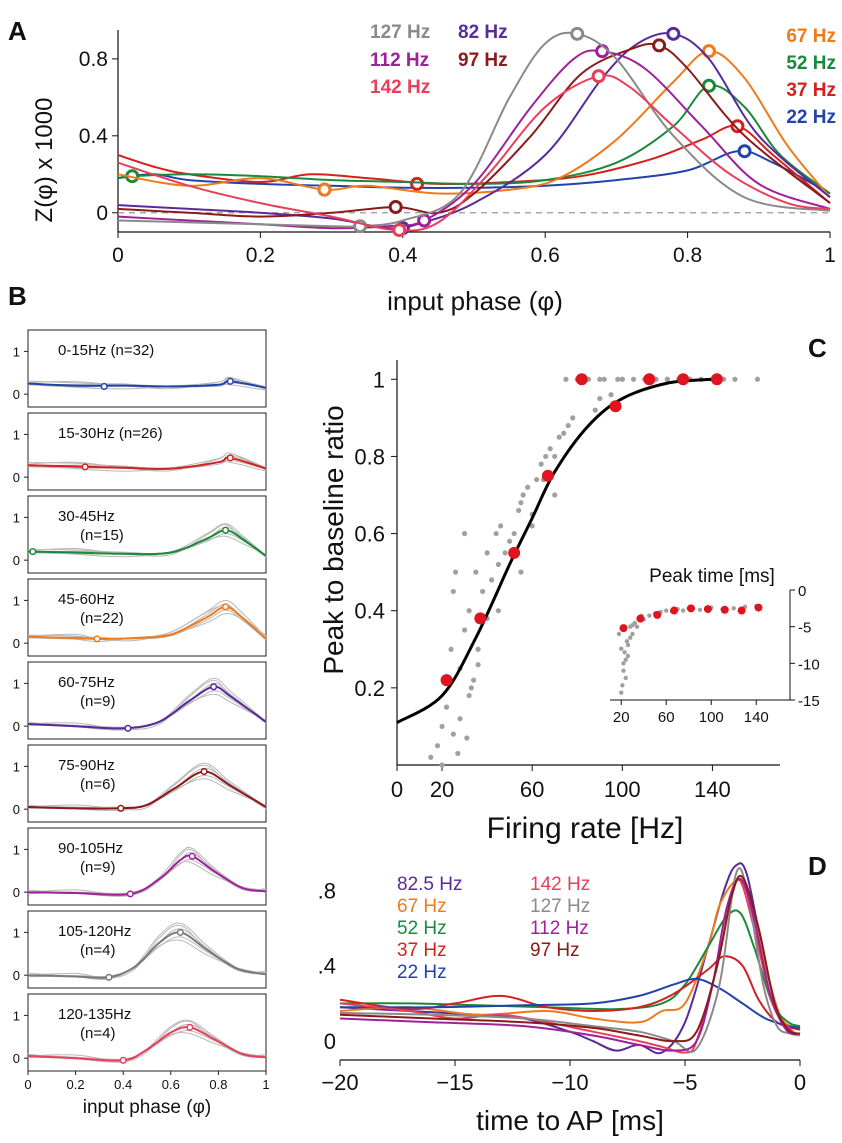 This screenshot has width=842, height=1143. Describe the element at coordinates (369, 688) in the screenshot. I see `c-y-tick-label: 0.2` at that location.